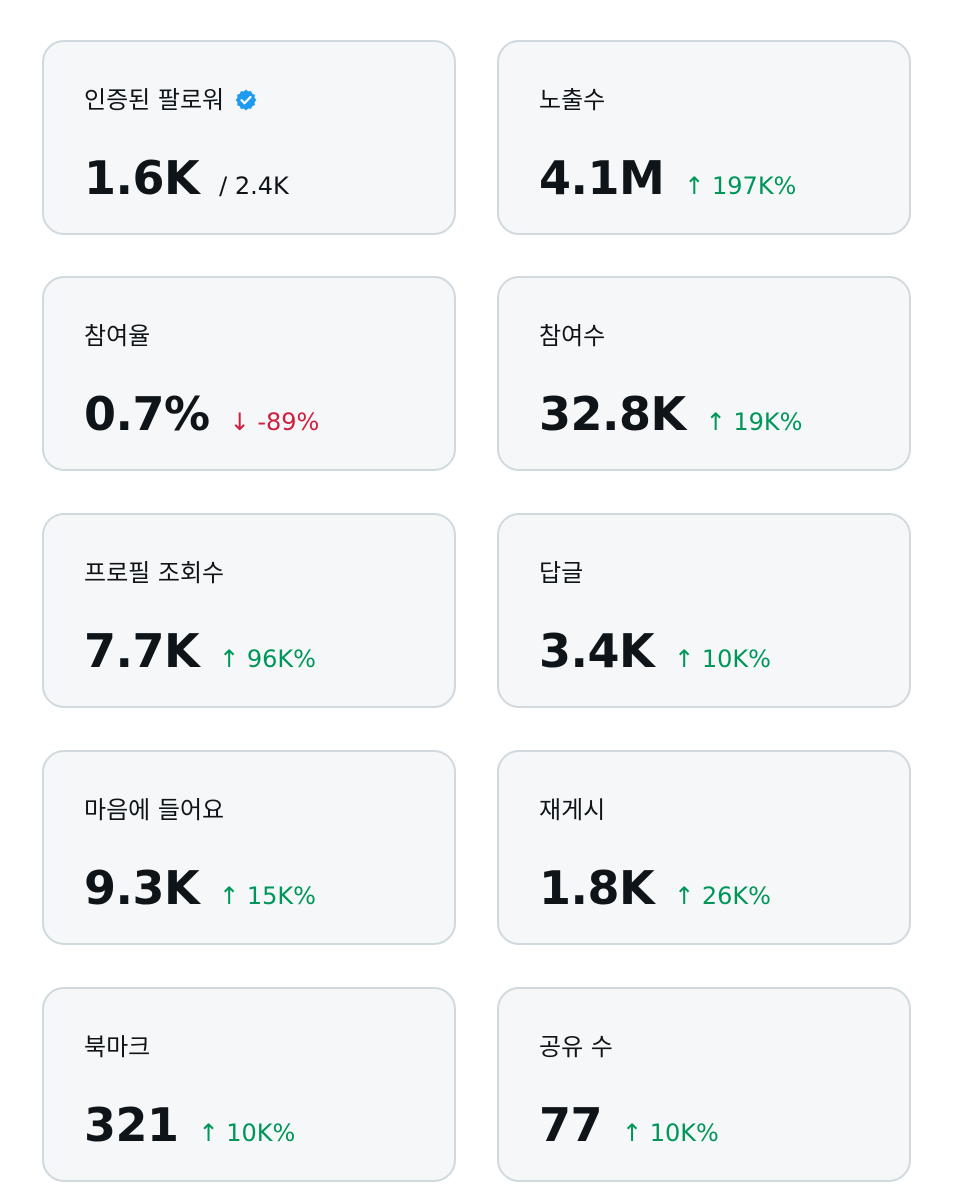 The width and height of the screenshot is (953, 1200). I want to click on stat-delta: ↑ 19K%, so click(754, 422).